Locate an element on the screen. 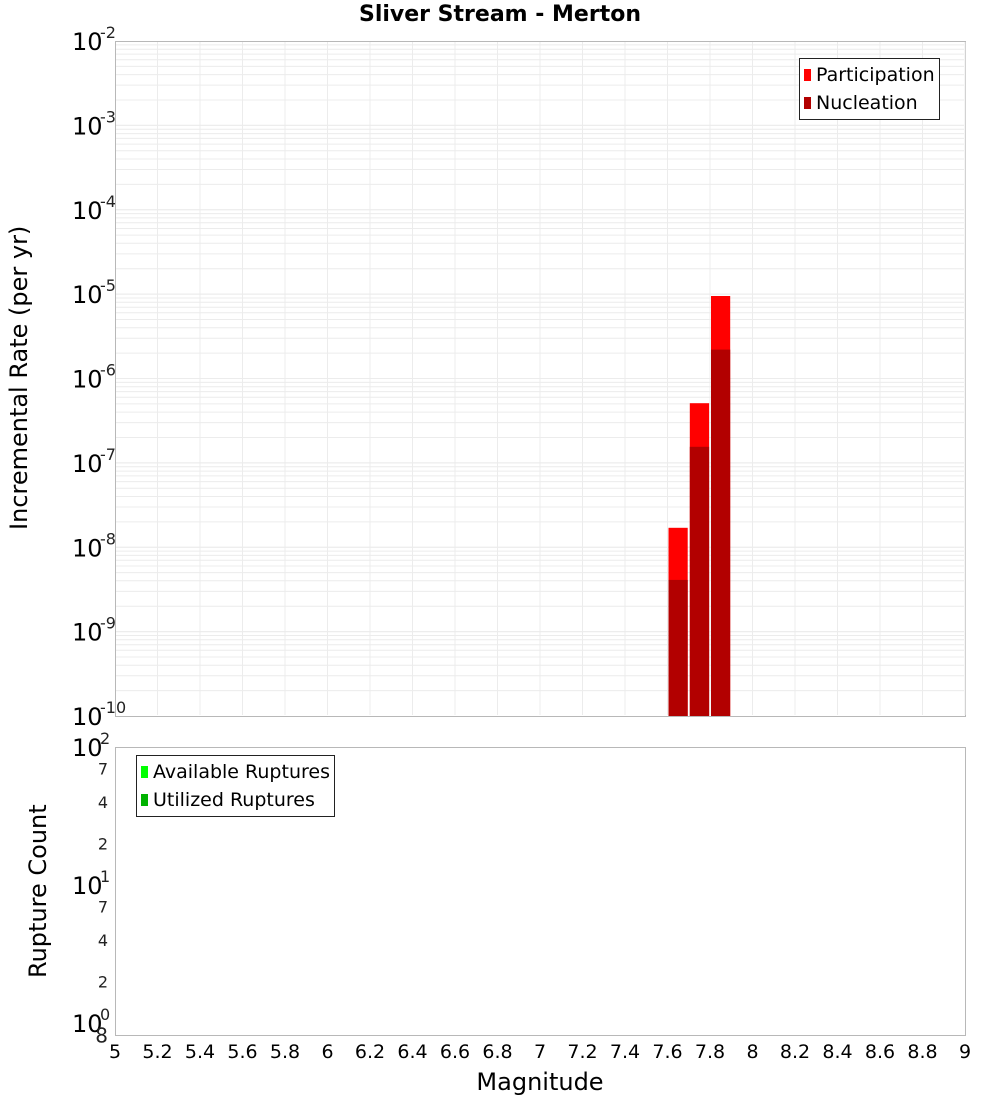 This screenshot has width=1000, height=1100. svg-text: -9 is located at coordinates (108, 623).